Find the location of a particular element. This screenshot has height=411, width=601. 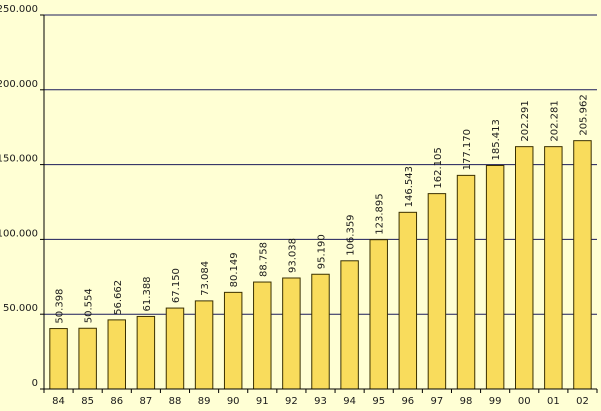

x-tick-label: 85 is located at coordinates (87, 401).